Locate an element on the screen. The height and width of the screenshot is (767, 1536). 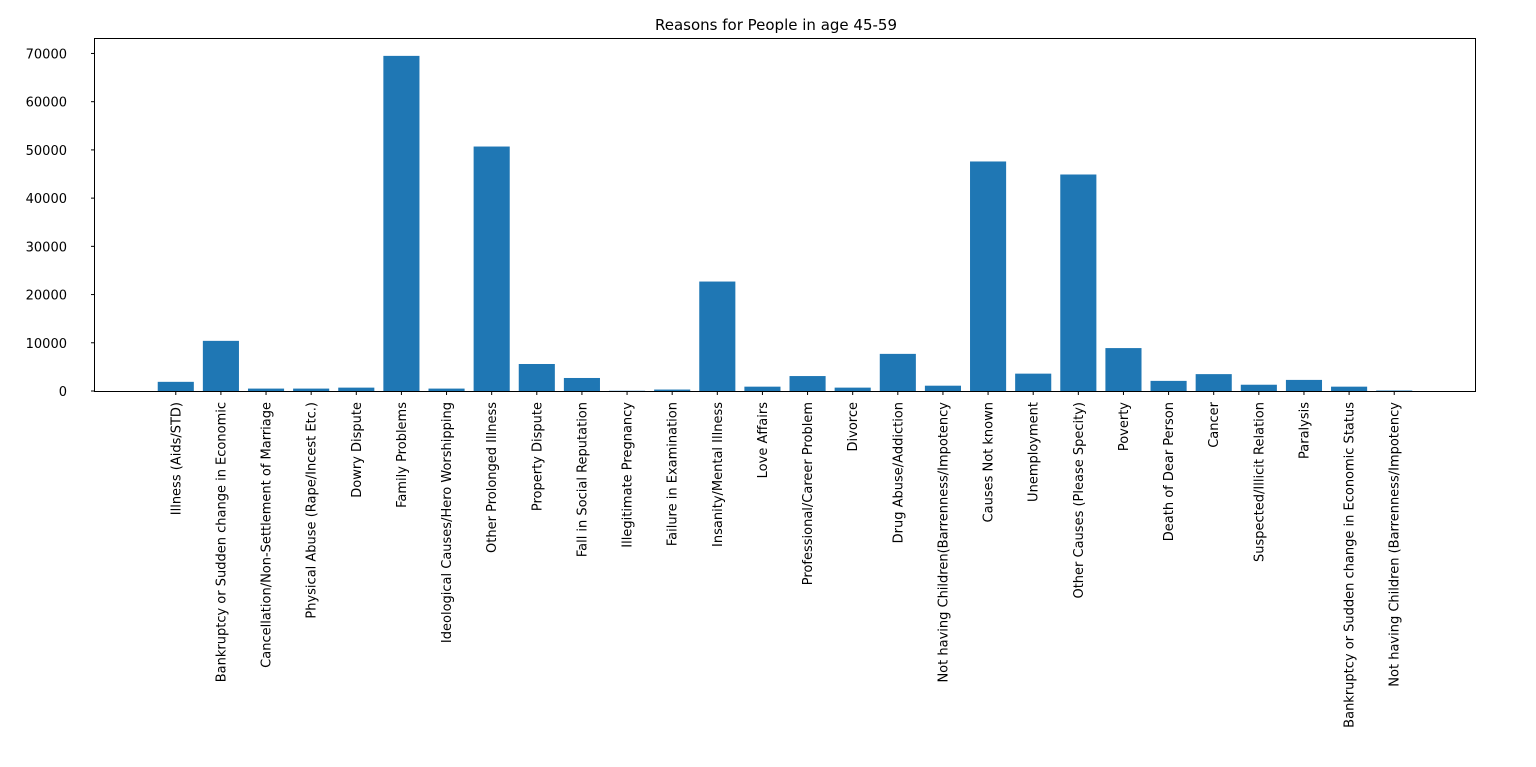
x-tick-label: Family Problems is located at coordinates (402, 455).